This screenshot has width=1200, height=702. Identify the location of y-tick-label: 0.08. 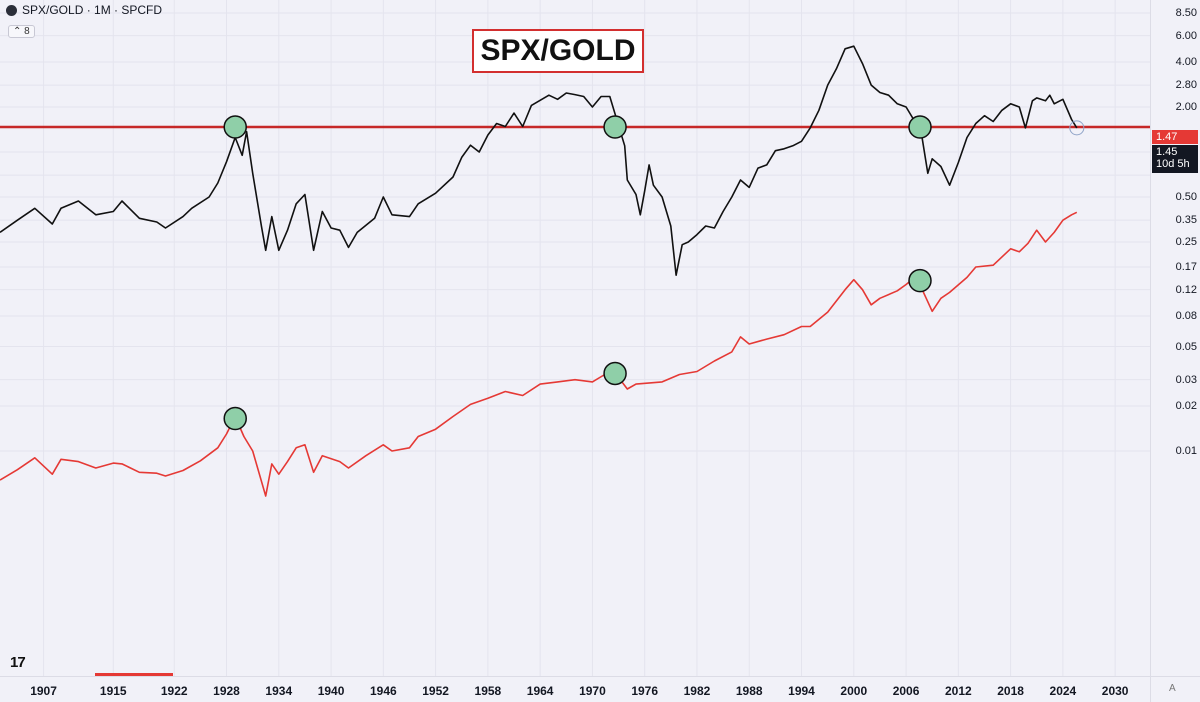
(1186, 315).